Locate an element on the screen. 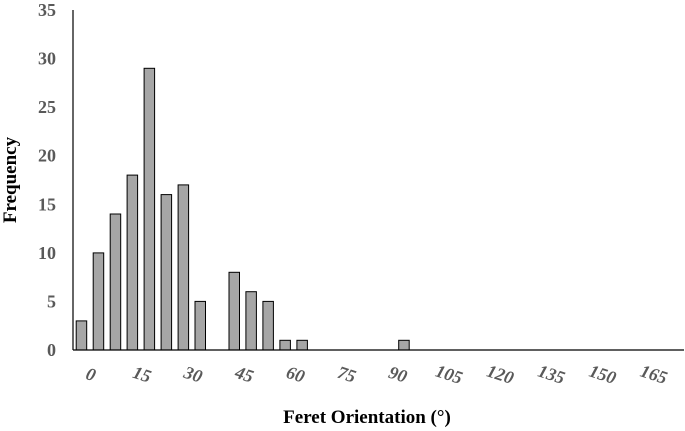 Image resolution: width=685 pixels, height=431 pixels. y-tick-label: 5 is located at coordinates (51, 301).